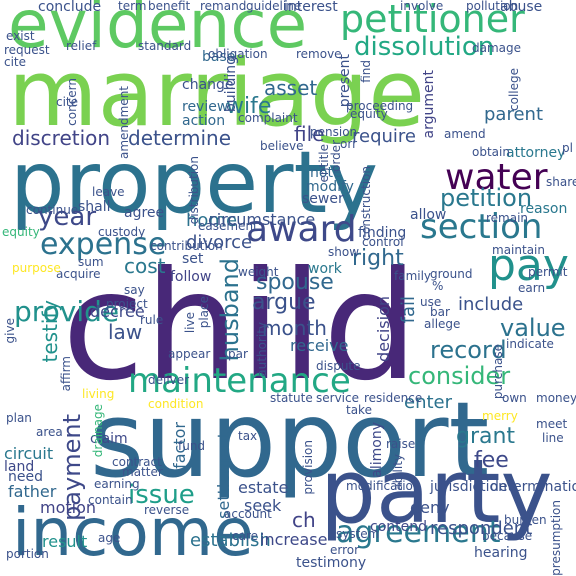 The width and height of the screenshot is (576, 576). What do you see at coordinates (308, 467) in the screenshot?
I see `cloud-word: provision` at bounding box center [308, 467].